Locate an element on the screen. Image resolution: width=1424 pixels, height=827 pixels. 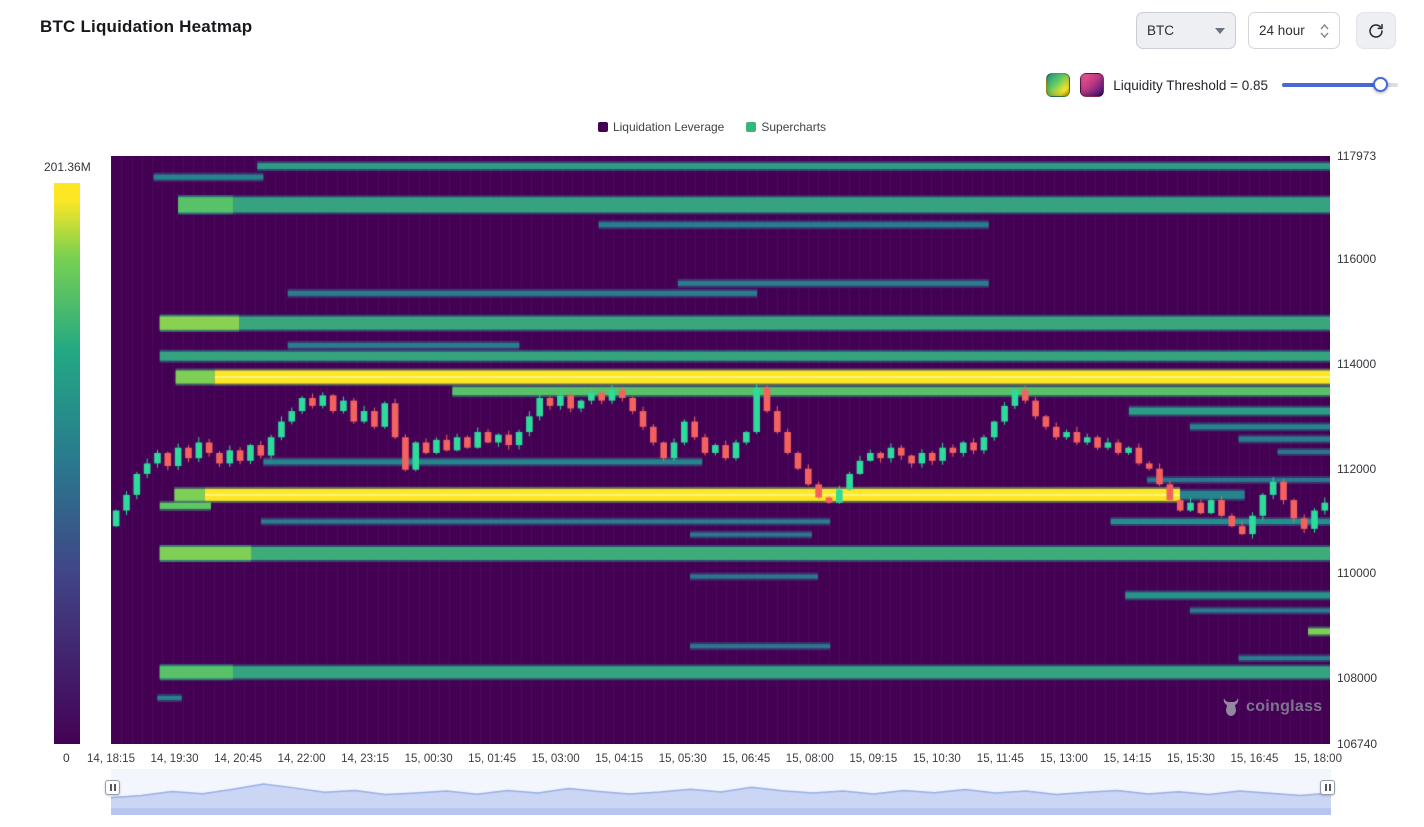
refresh-icon is located at coordinates (1376, 30).